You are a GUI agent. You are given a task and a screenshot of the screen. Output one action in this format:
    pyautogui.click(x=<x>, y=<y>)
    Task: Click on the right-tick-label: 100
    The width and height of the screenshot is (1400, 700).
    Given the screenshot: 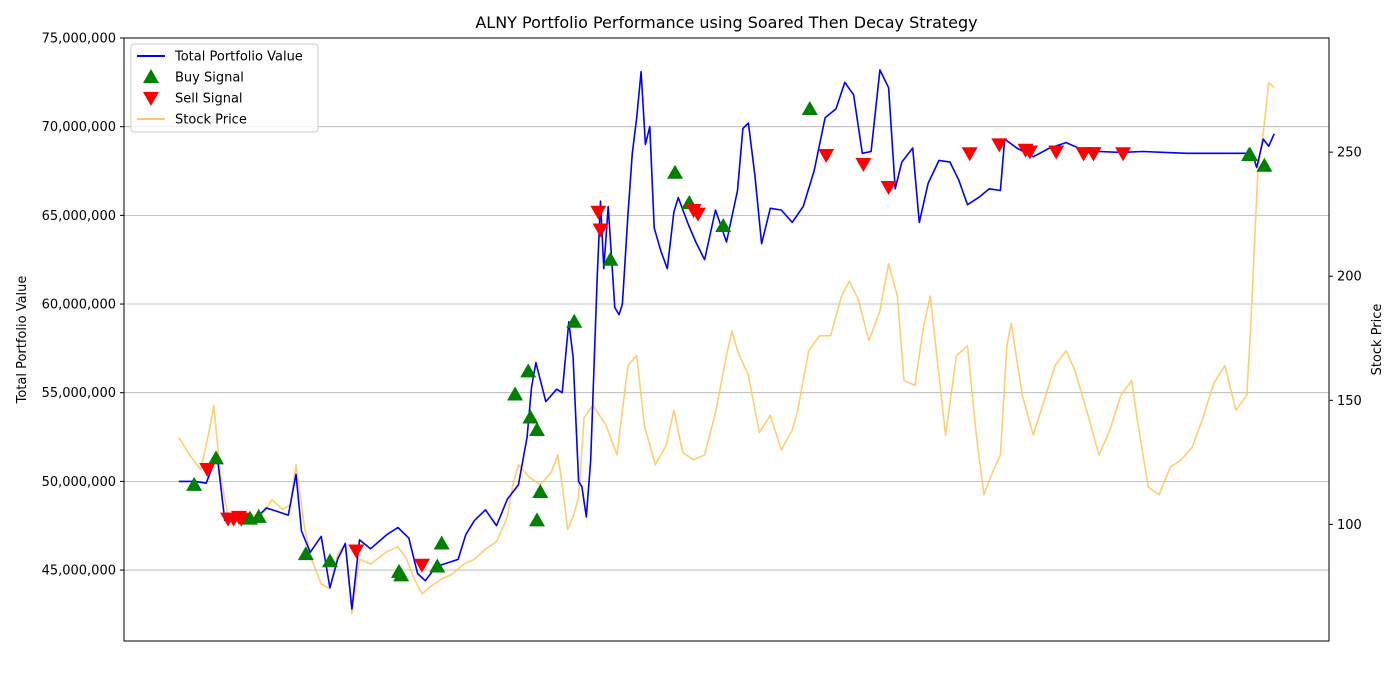 What is the action you would take?
    pyautogui.click(x=1349, y=525)
    